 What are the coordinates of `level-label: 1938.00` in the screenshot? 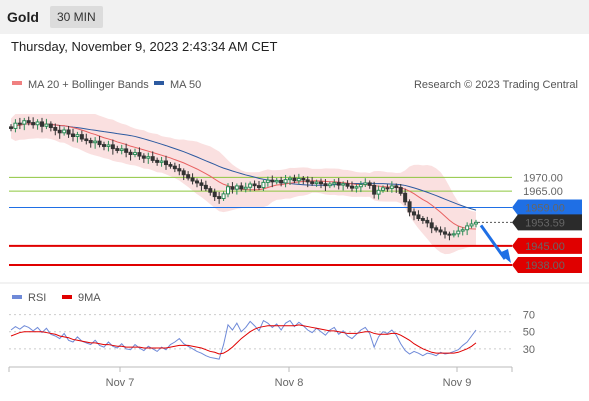 It's located at (545, 266).